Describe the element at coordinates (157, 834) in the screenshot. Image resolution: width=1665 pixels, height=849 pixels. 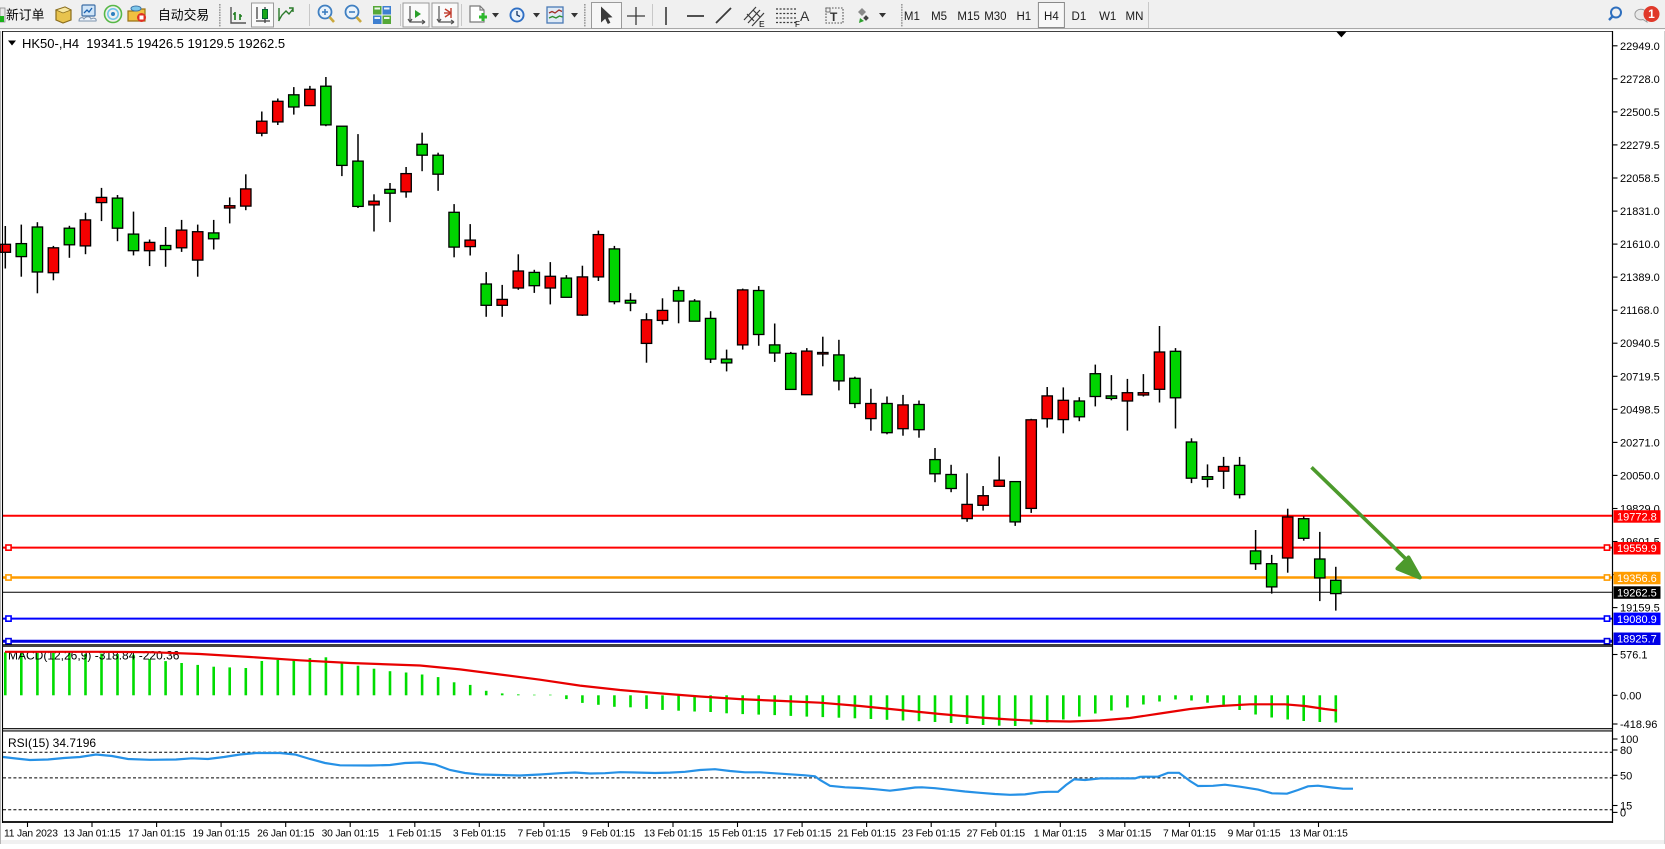
I see `svg-text: 17 Jan 01:15` at that location.